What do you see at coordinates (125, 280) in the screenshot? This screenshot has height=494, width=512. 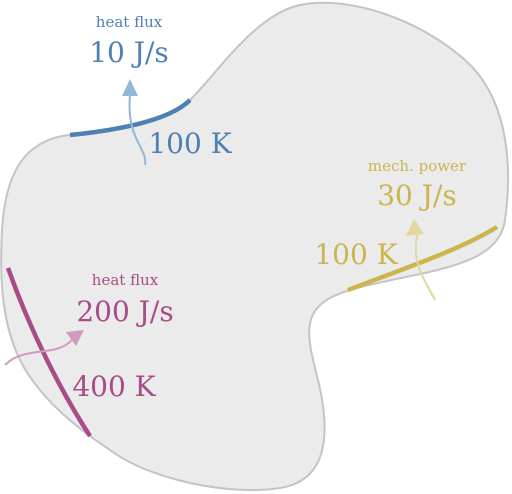 I see `left-flux-label: heat flux` at bounding box center [125, 280].